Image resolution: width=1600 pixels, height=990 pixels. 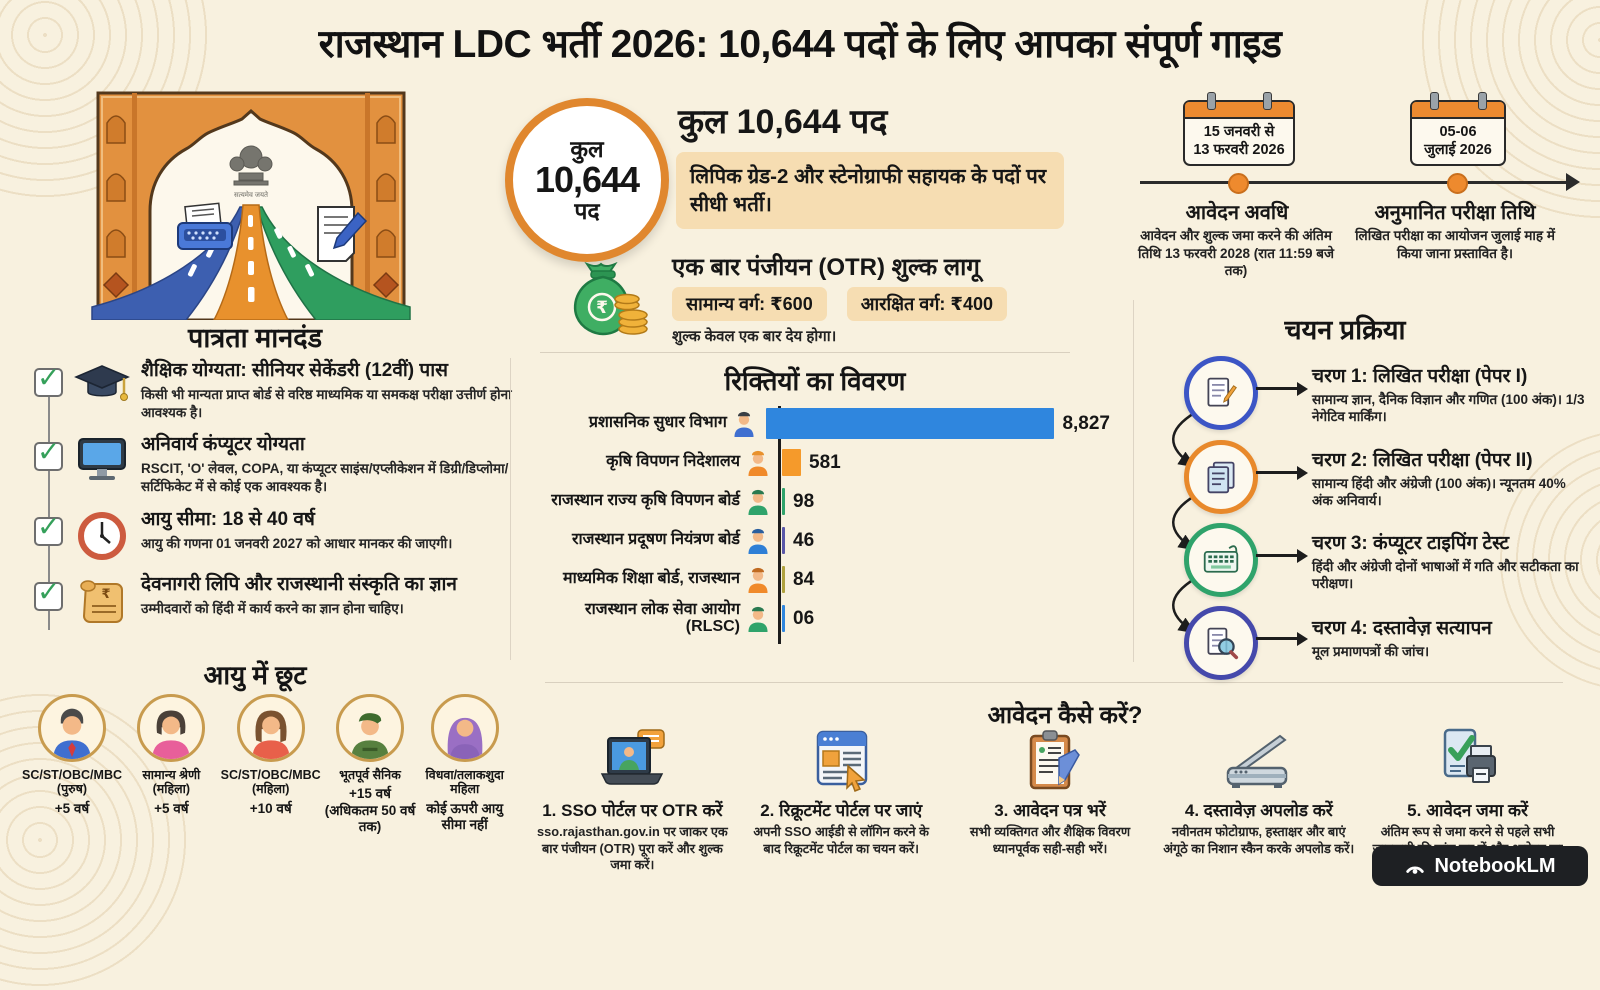 What do you see at coordinates (1221, 393) in the screenshot?
I see `step1-circle` at bounding box center [1221, 393].